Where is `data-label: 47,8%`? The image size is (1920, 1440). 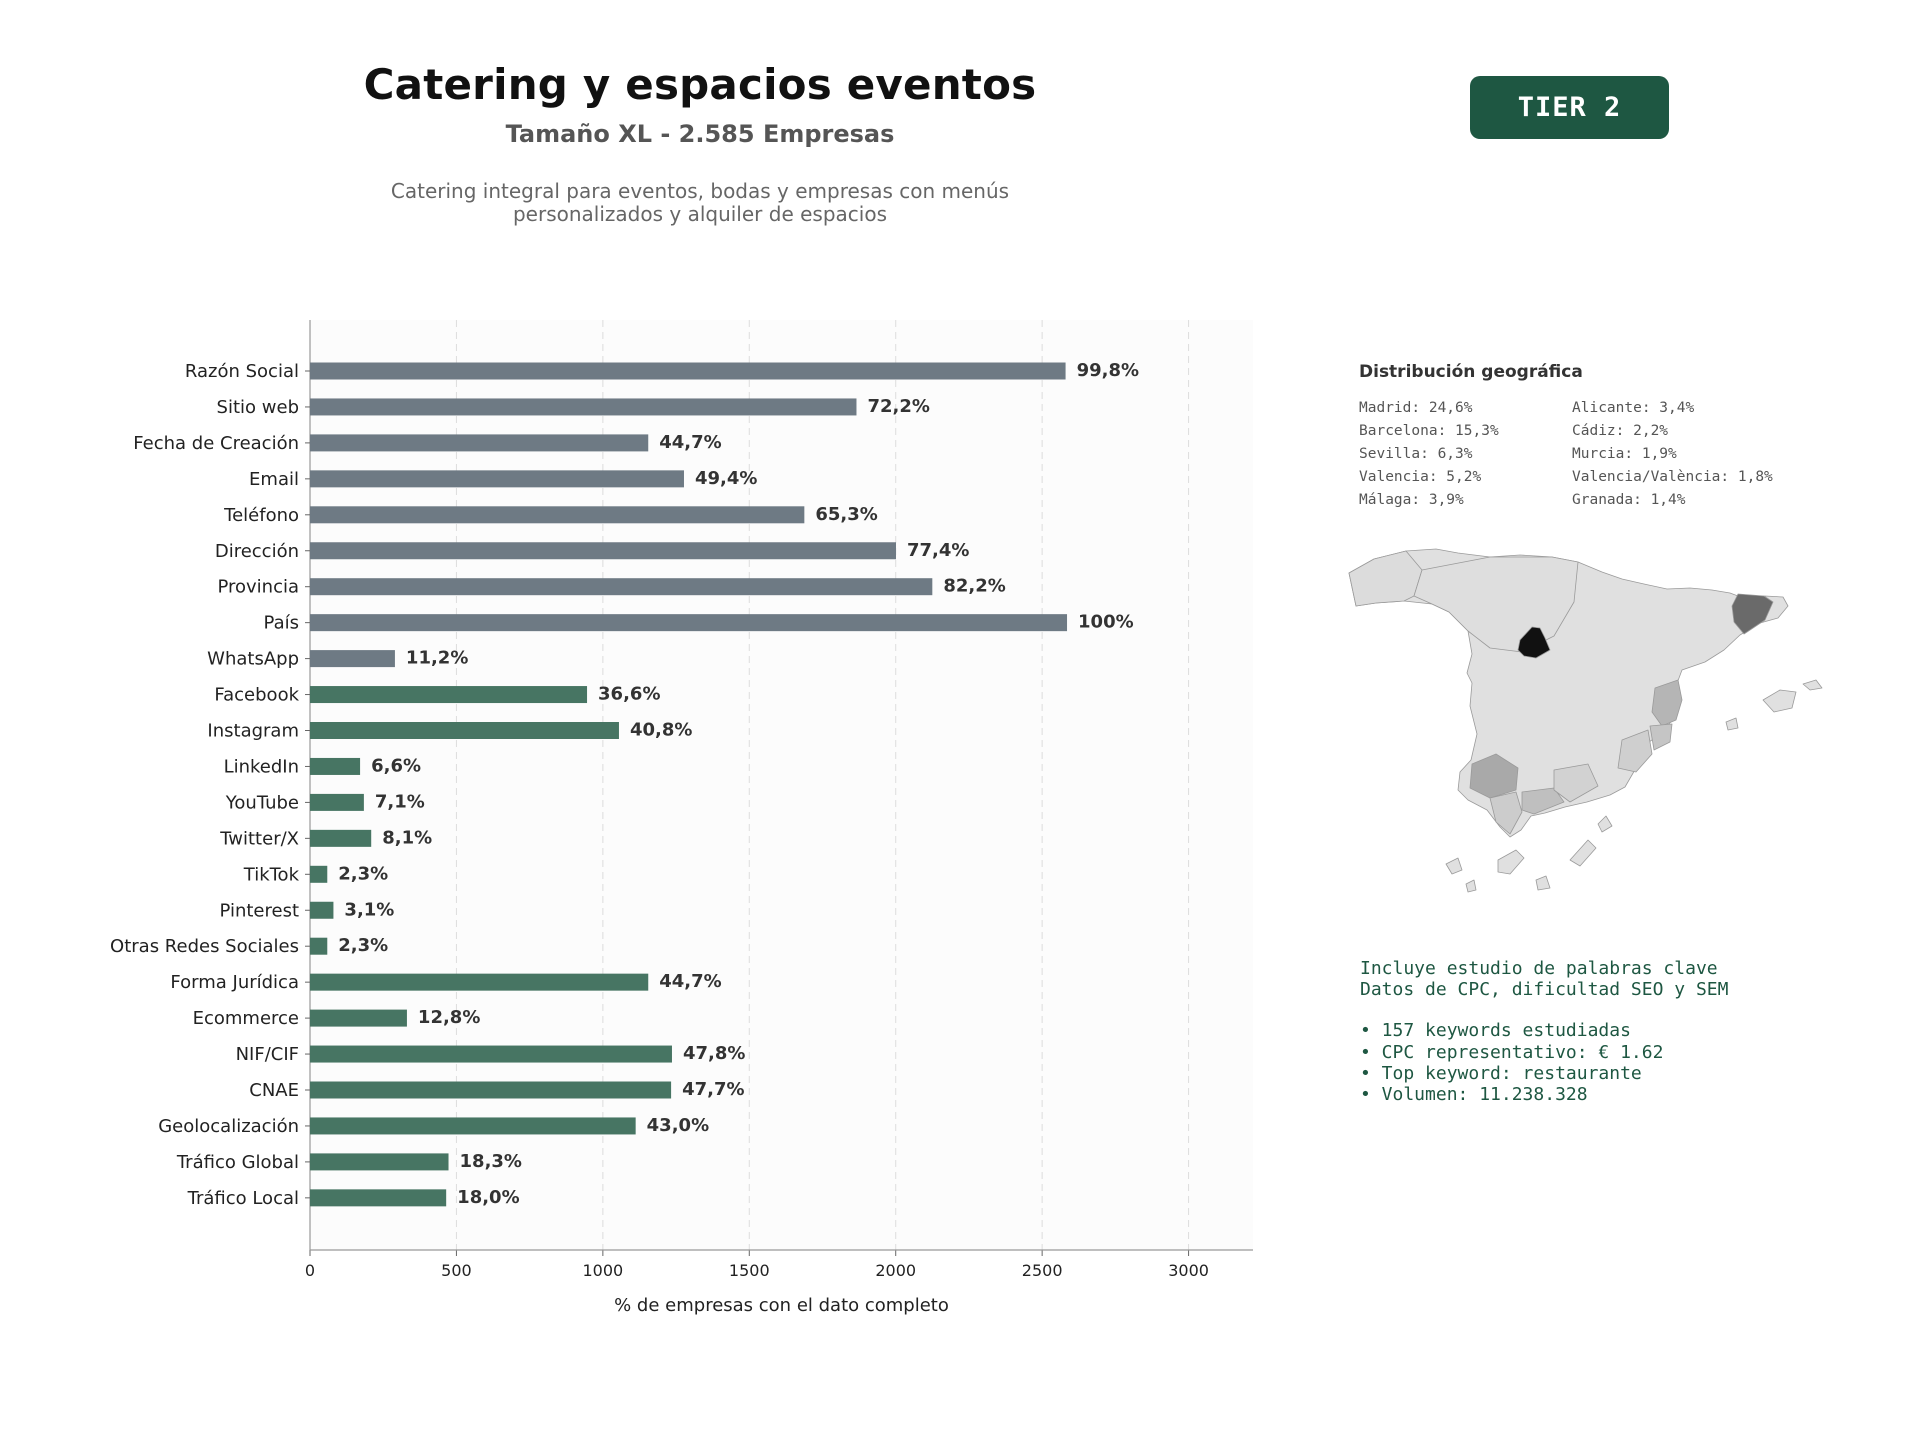 data-label: 47,8% is located at coordinates (714, 1053).